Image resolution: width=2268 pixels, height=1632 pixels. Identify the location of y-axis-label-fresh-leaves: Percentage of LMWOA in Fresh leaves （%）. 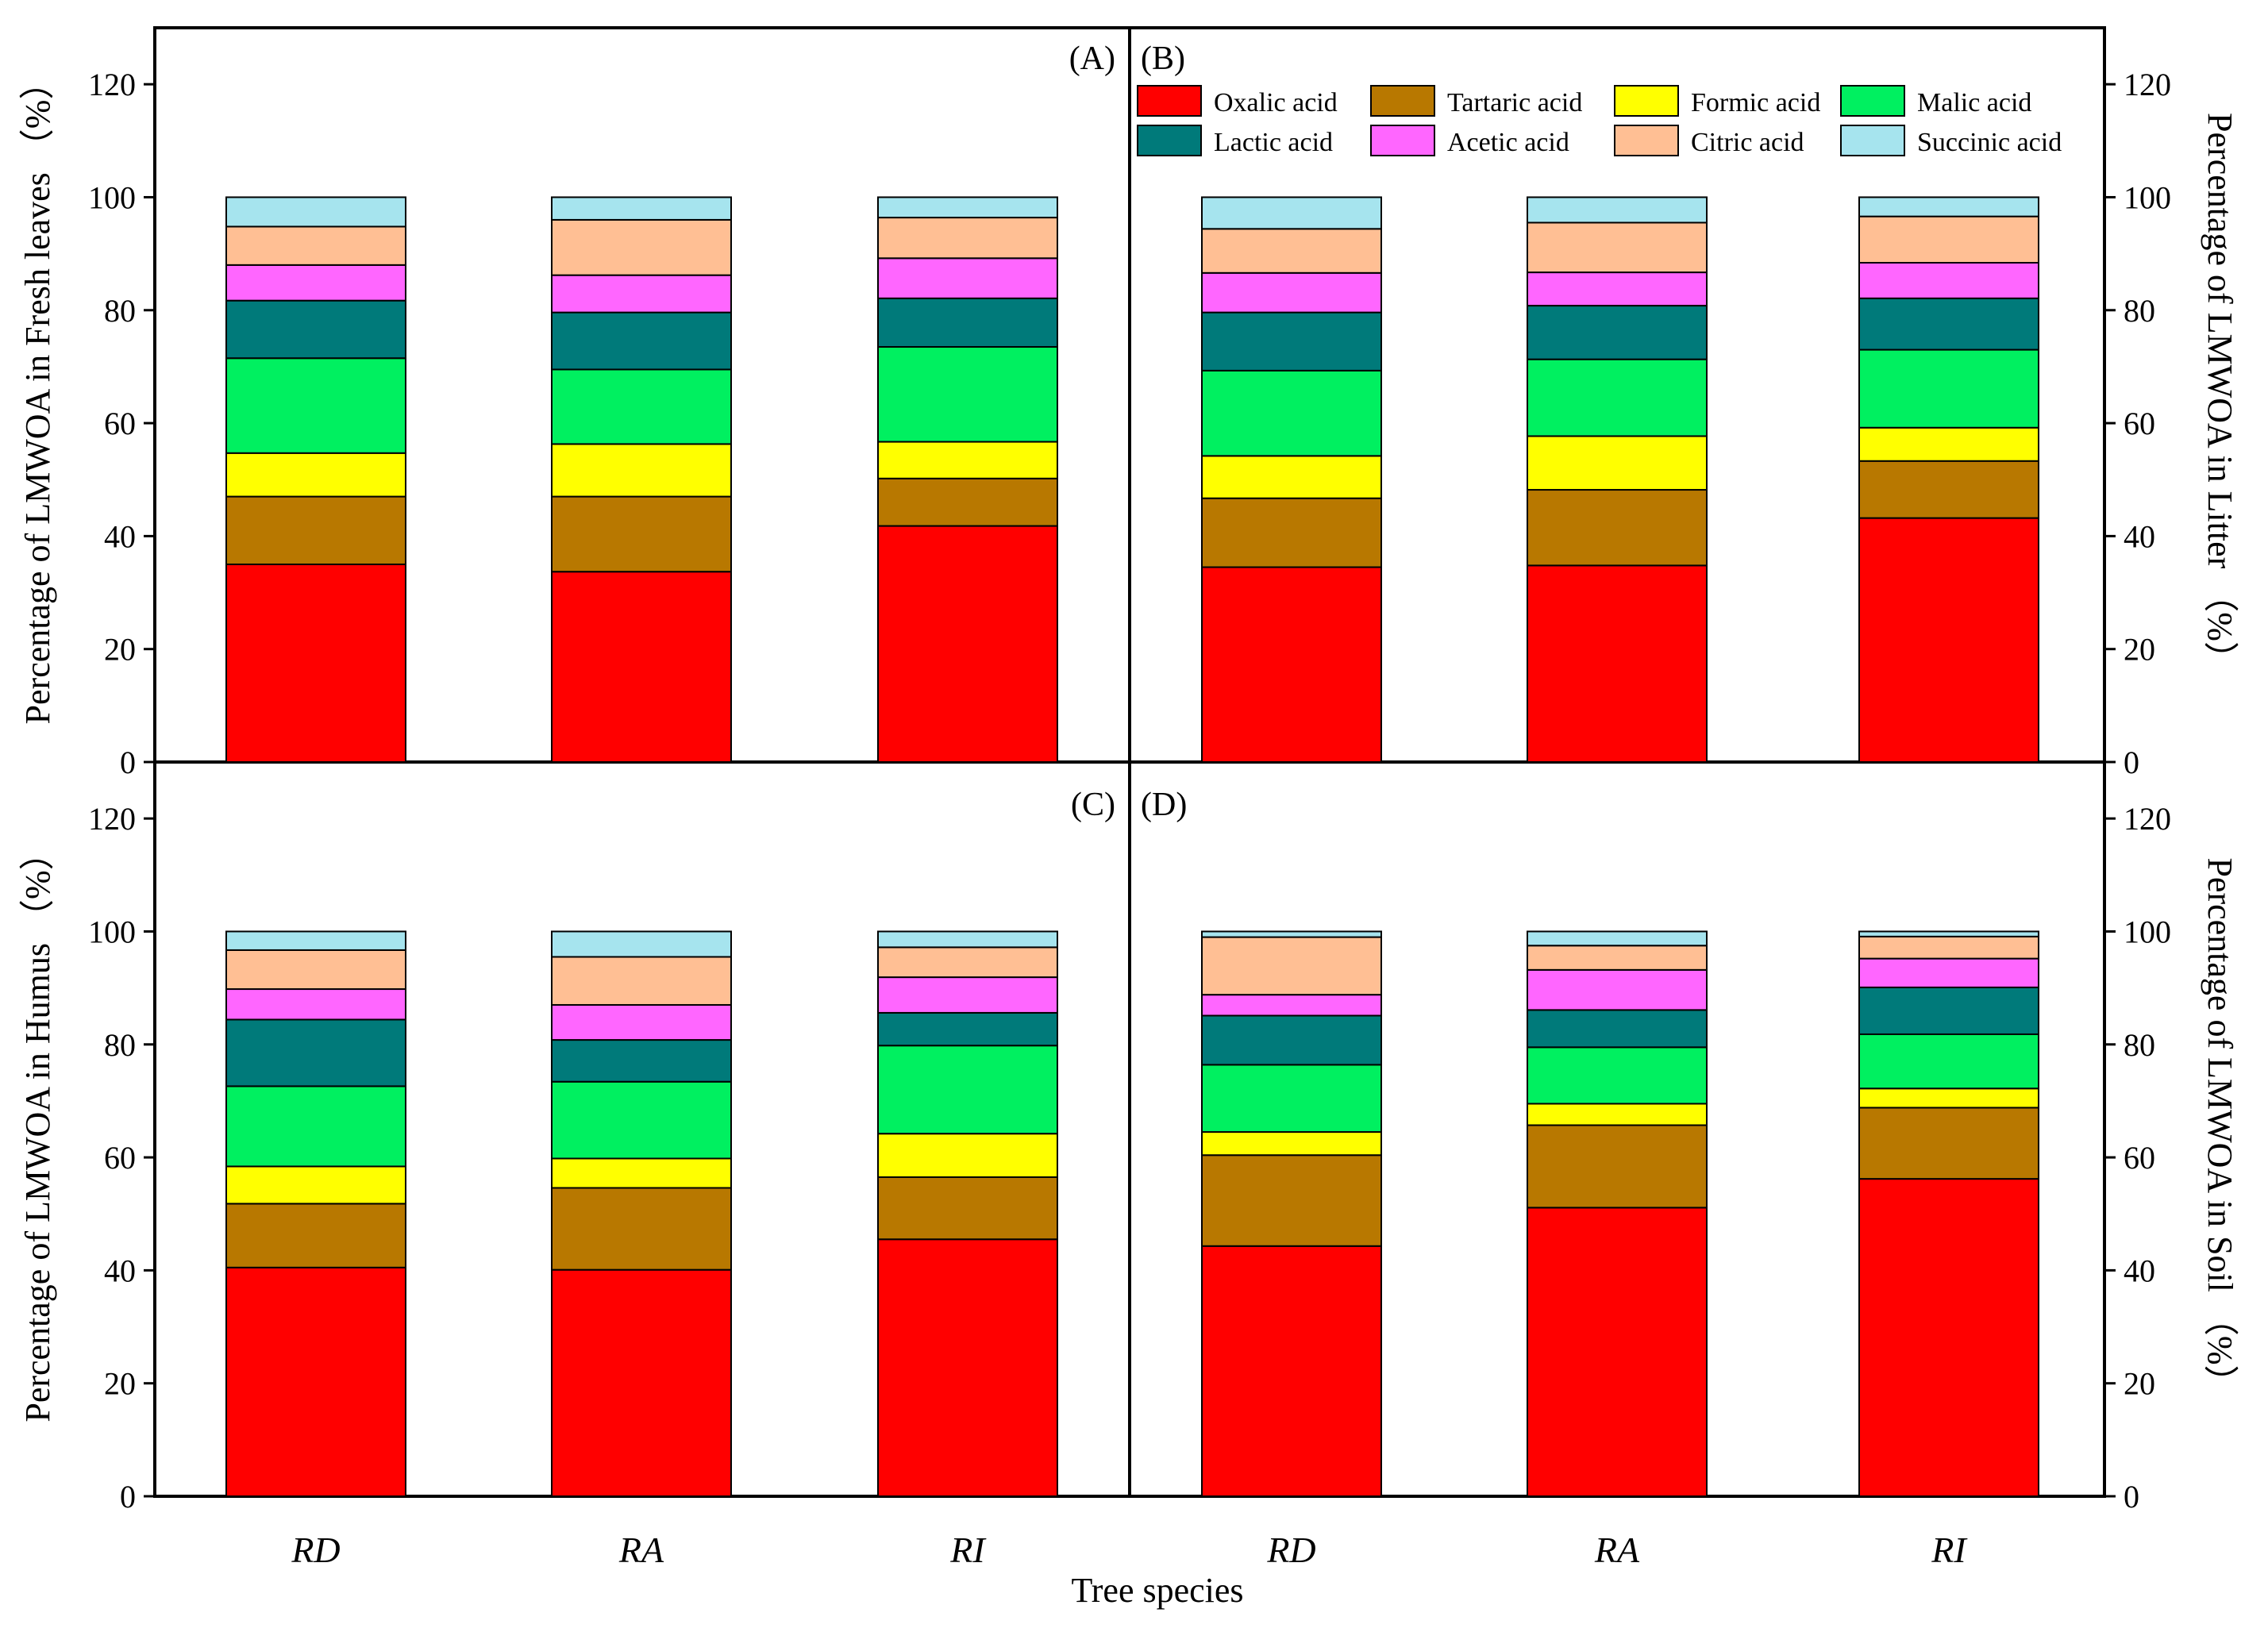
(37, 395).